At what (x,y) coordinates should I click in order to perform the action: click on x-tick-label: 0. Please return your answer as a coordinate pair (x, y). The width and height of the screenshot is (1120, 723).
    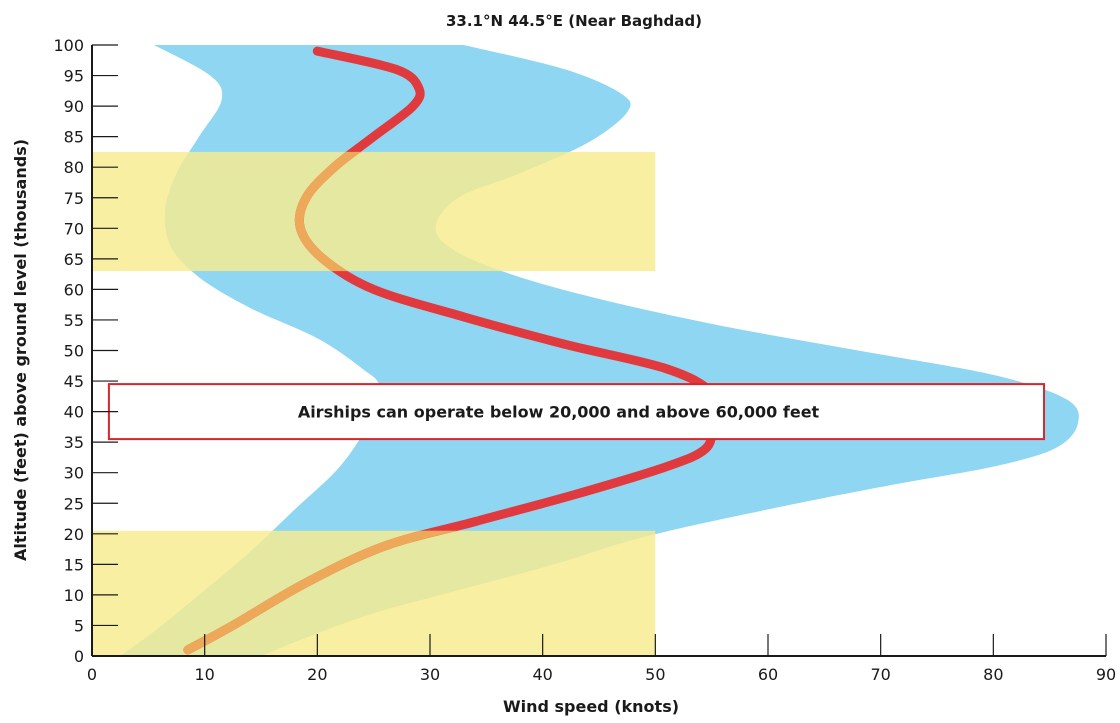
    Looking at the image, I should click on (92, 674).